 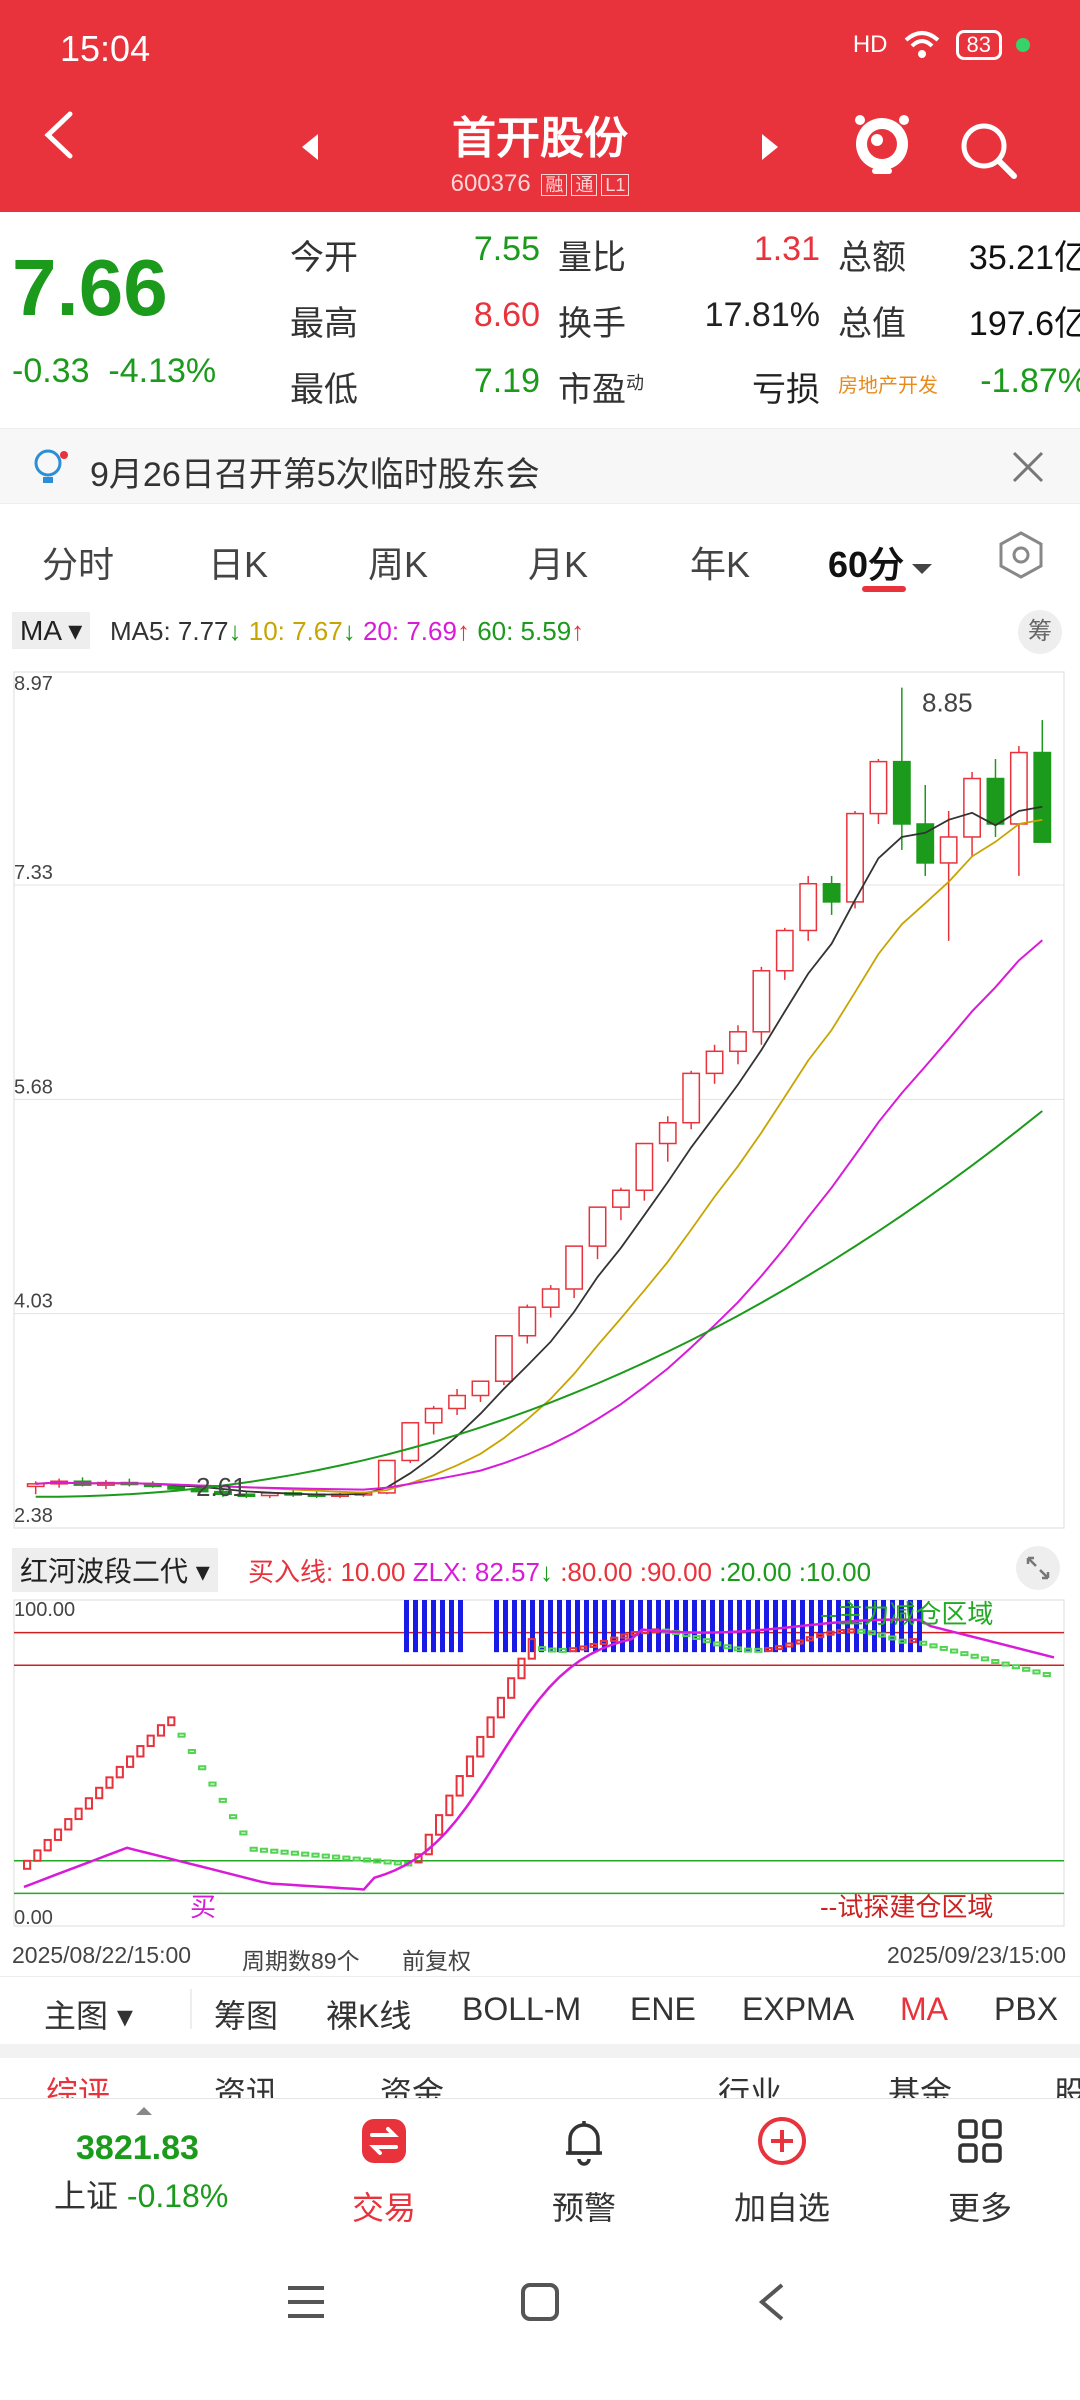 I want to click on peek-tab-1: 综评, so click(x=78, y=2086).